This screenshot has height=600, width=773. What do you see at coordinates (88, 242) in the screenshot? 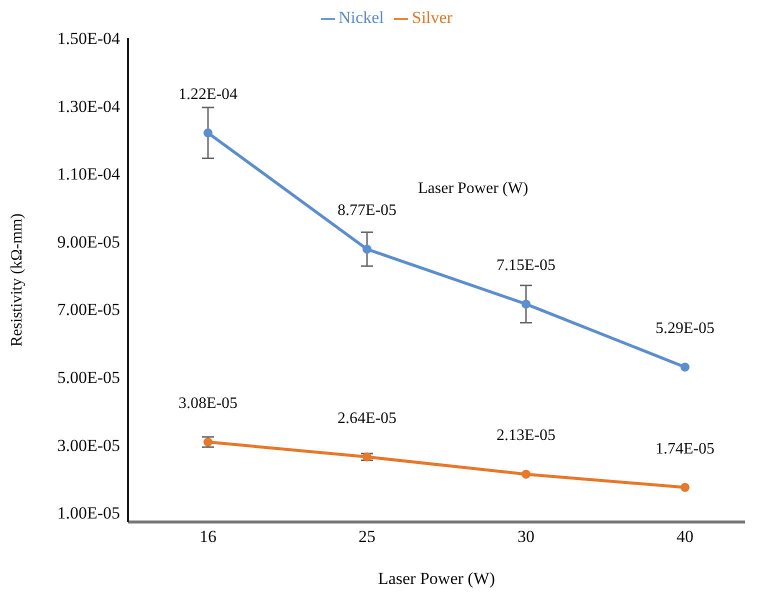
I see `y-tick-label: 9.00E-05` at bounding box center [88, 242].